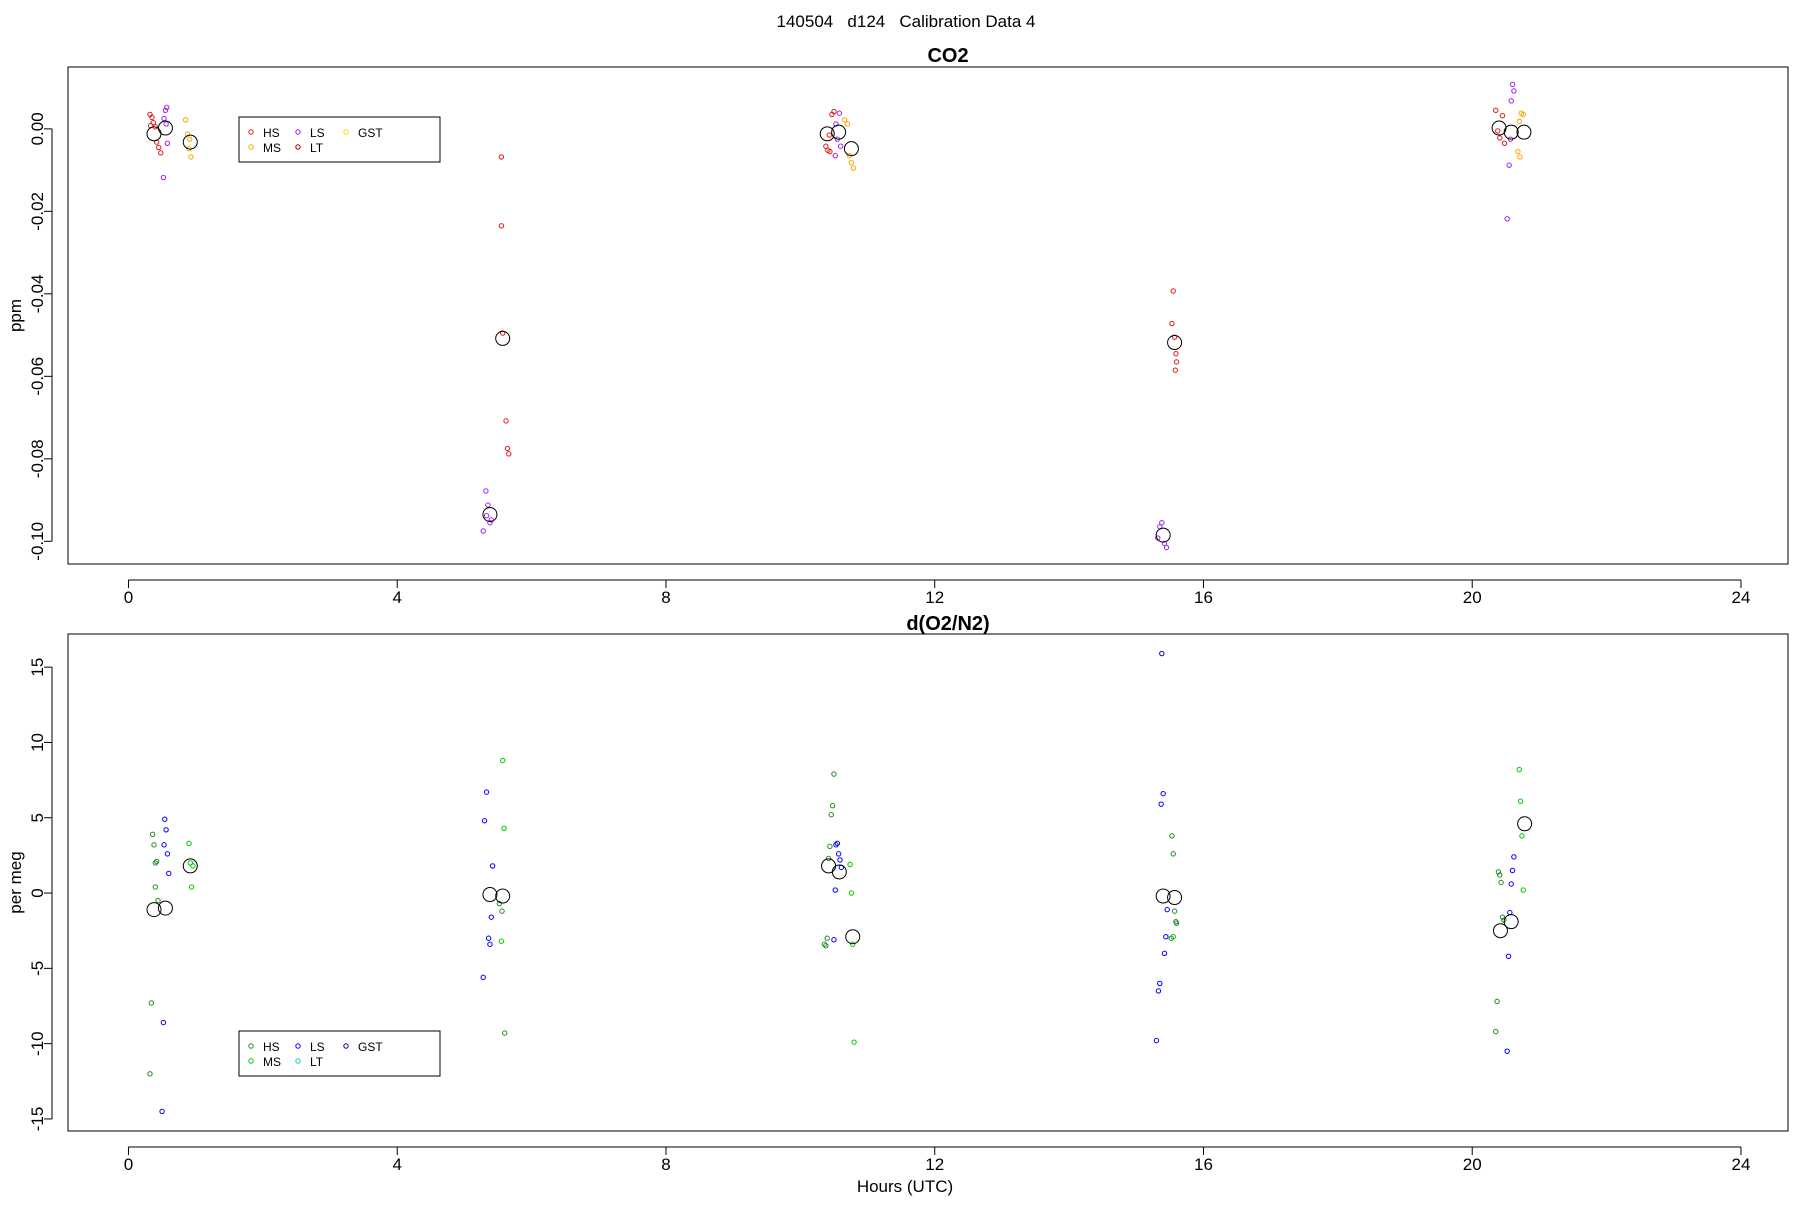 The image size is (1800, 1205). Describe the element at coordinates (15, 882) in the screenshot. I see `y-axis-label: per meg` at that location.